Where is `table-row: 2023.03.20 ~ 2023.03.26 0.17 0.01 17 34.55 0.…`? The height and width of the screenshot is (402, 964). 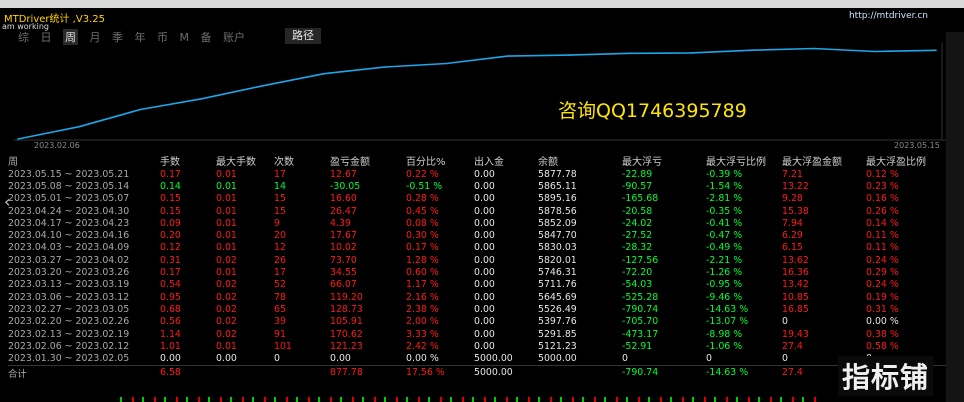 table-row: 2023.03.20 ~ 2023.03.26 0.17 0.01 17 34.55 0.… is located at coordinates (477, 272).